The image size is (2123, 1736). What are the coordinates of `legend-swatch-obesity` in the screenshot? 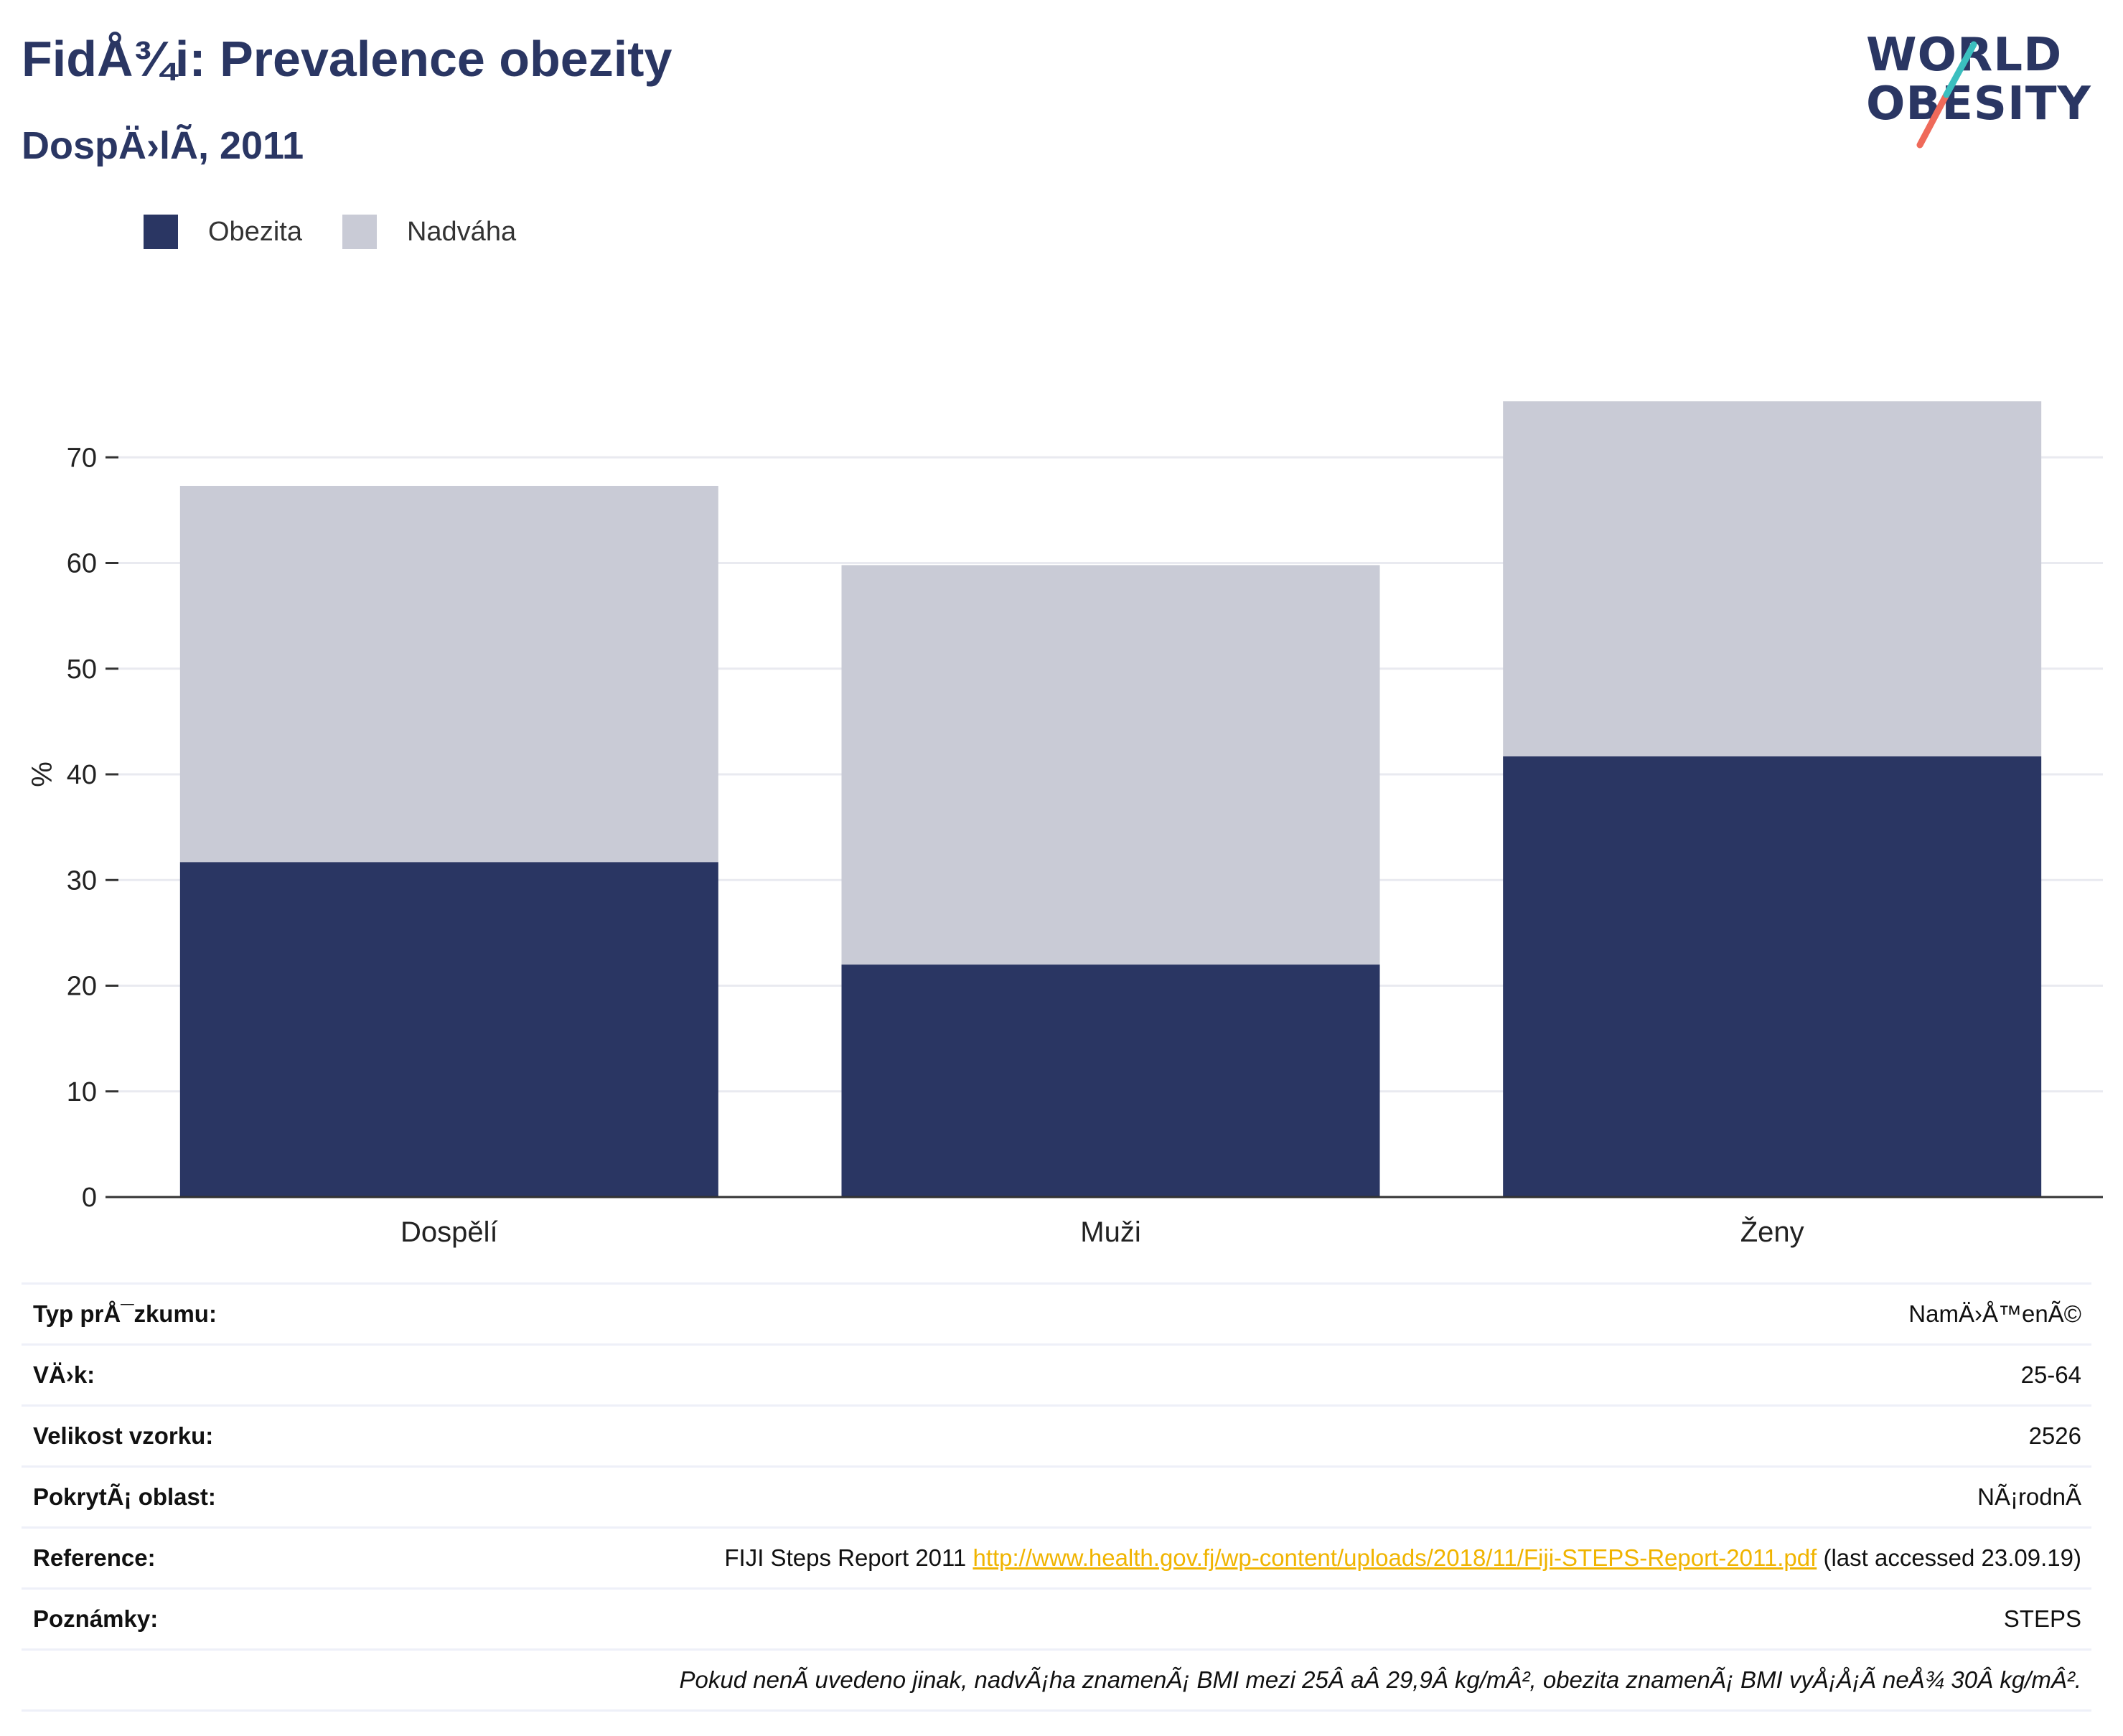 It's located at (161, 232).